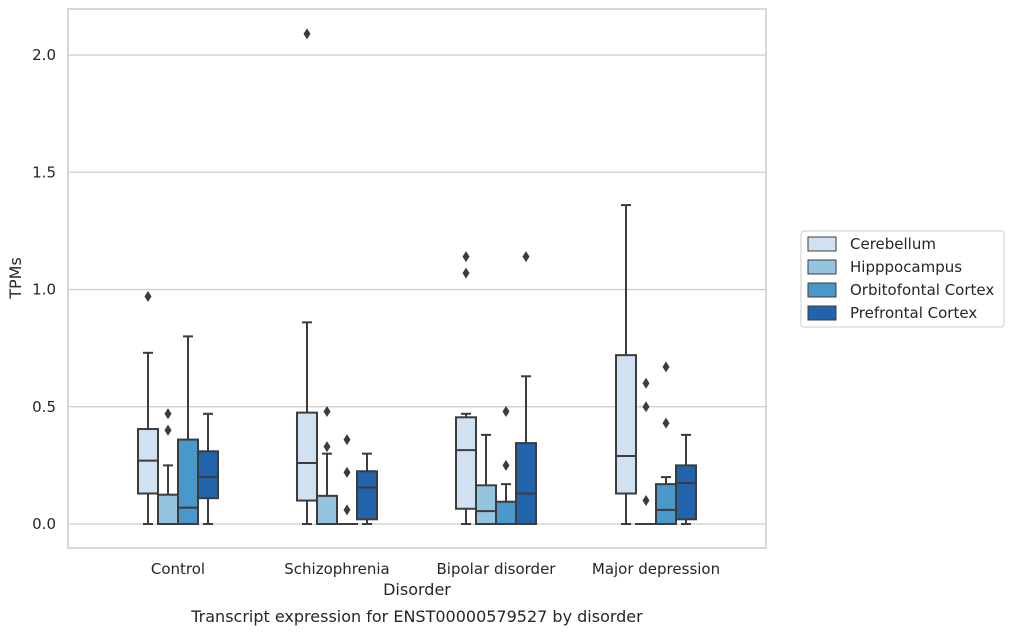  I want to click on legend-label: Hipppocampus, so click(906, 267).